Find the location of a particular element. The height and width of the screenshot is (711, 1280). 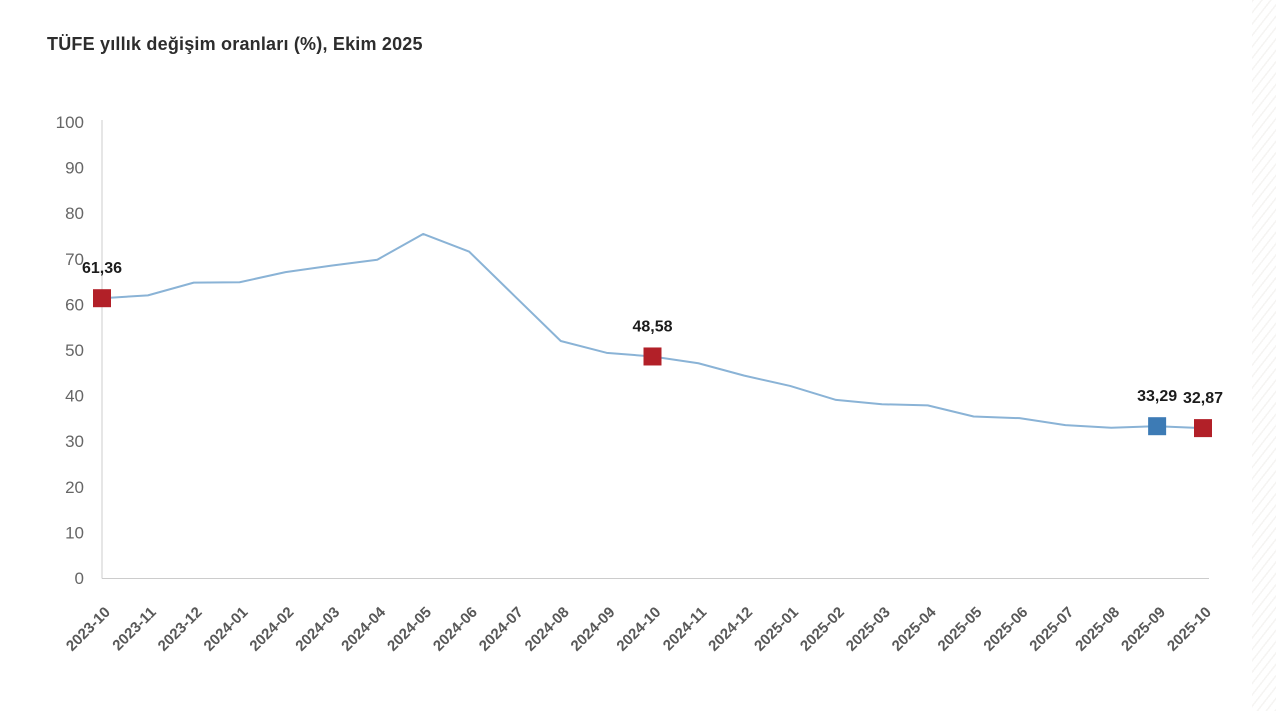

y-axis-tick-labels: 0 10 20 30 40 50 60 70 80 90 100 is located at coordinates (70, 350).